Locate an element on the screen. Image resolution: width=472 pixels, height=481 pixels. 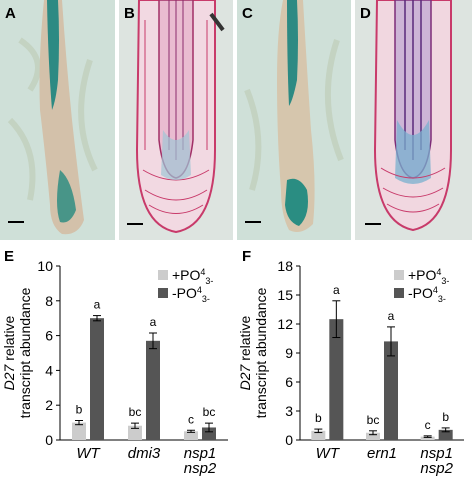
panel-b-label: B is located at coordinates (129, 13).